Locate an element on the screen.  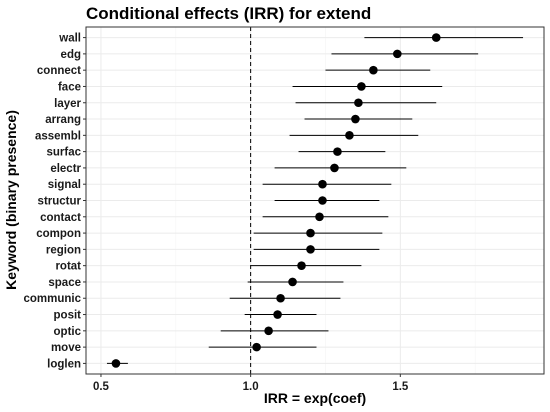
y-tick-label-face: face is located at coordinates (69, 87).